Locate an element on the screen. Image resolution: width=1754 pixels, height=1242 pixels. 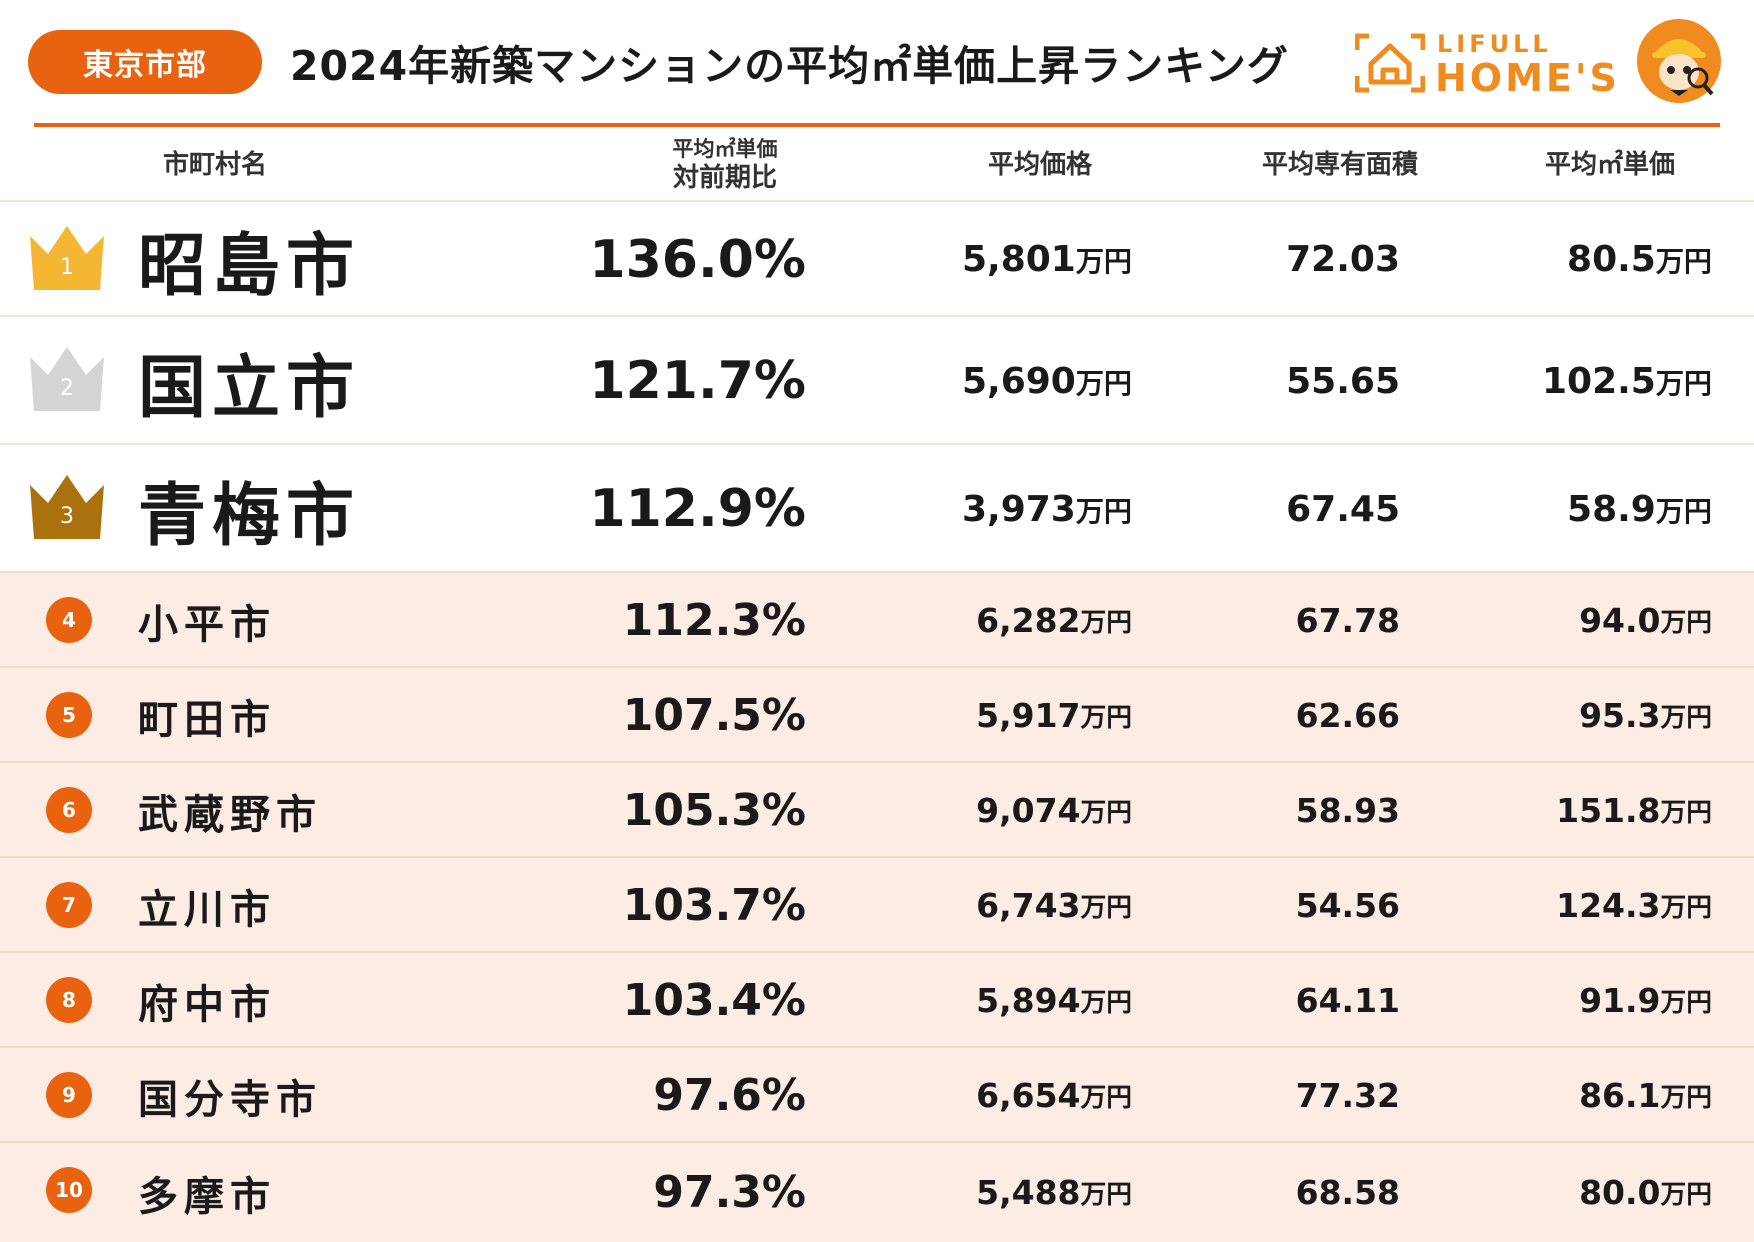
unit-price-value: 94.0 万円 is located at coordinates (1645, 620).